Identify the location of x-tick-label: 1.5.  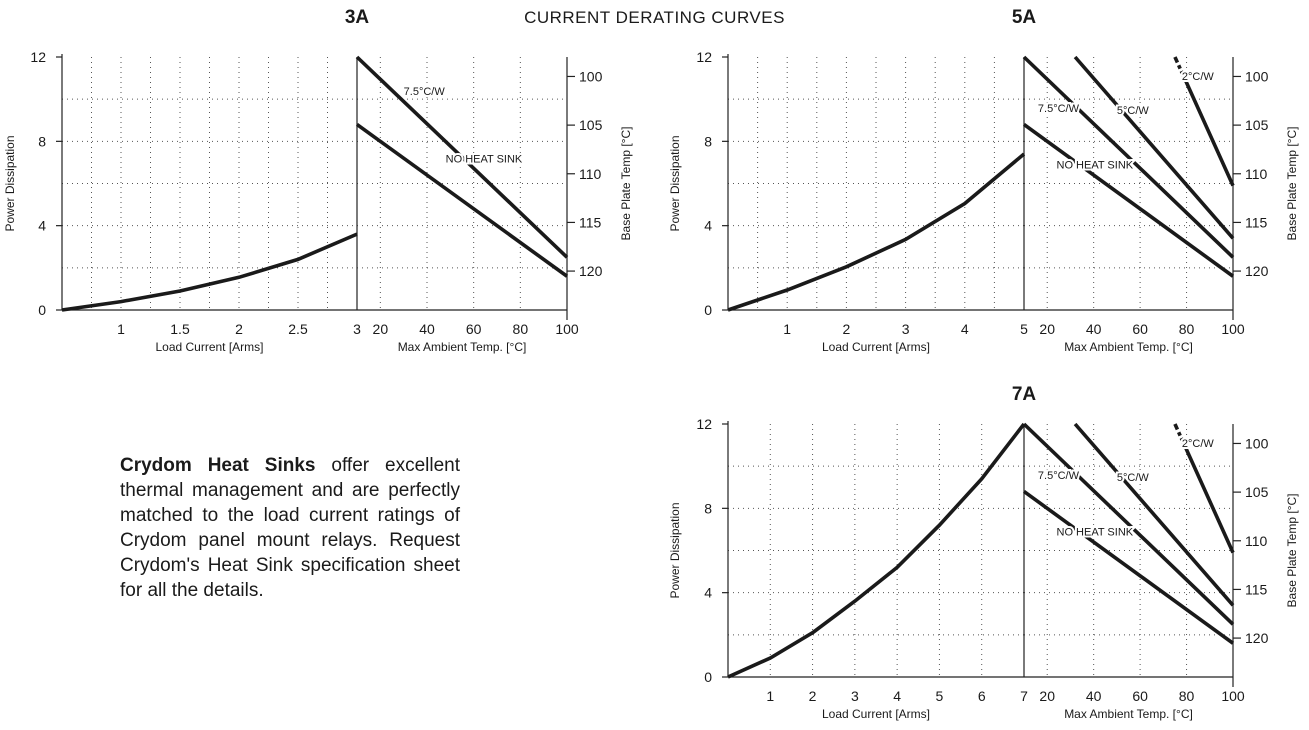
(180, 329).